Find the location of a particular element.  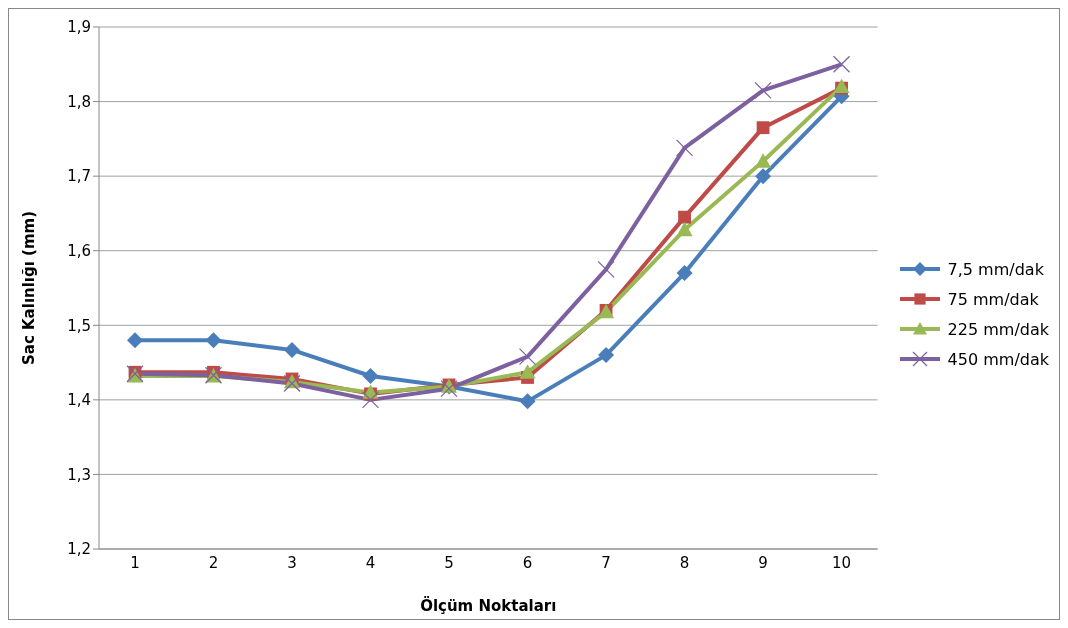

x-tick-label: 2 is located at coordinates (213, 562).